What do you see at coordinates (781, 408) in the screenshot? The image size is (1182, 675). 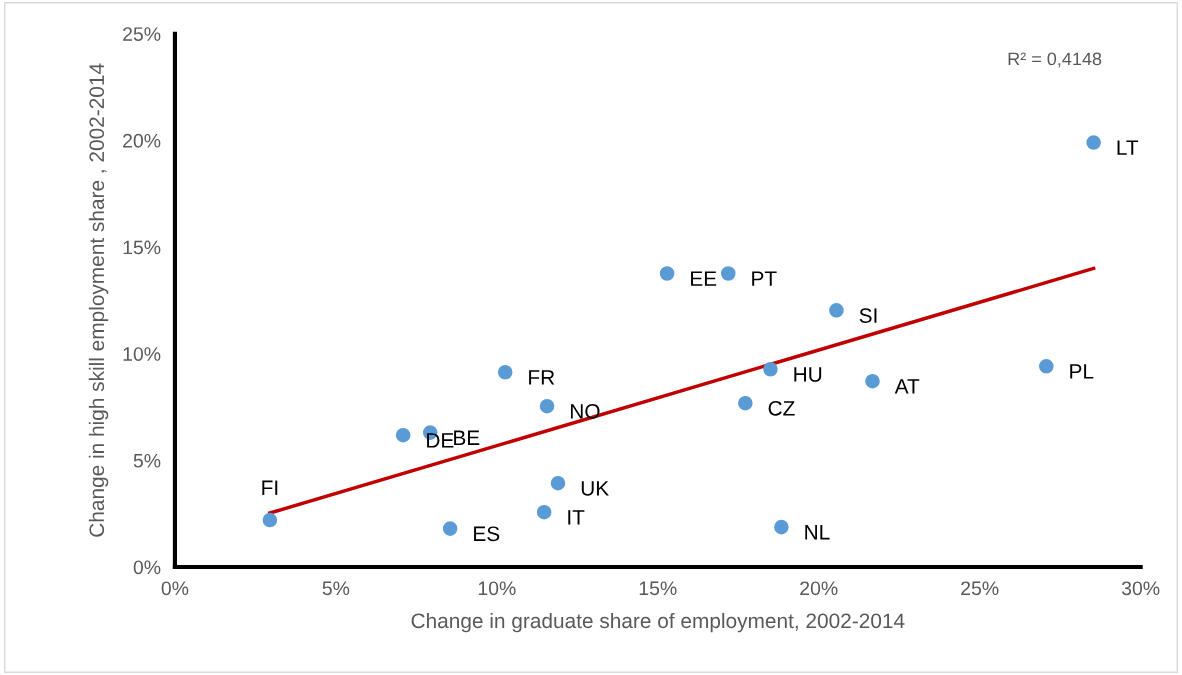 I see `annotation: CZ` at bounding box center [781, 408].